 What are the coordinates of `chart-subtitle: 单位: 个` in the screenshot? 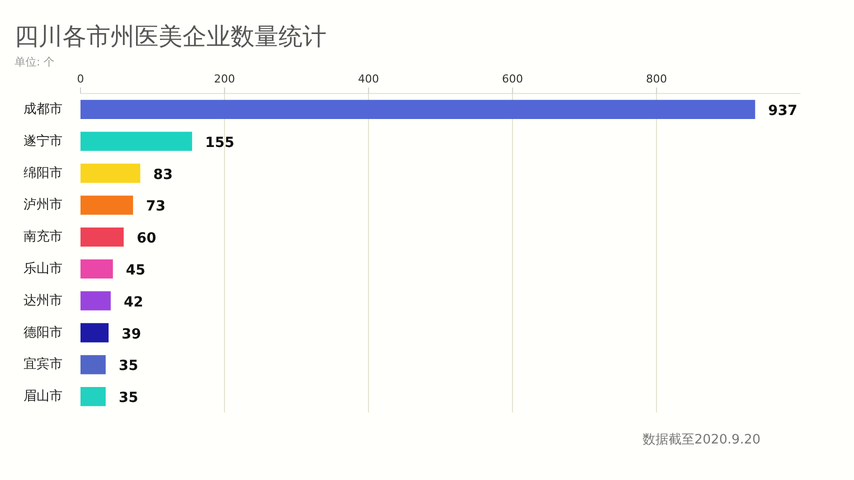 It's located at (34, 62).